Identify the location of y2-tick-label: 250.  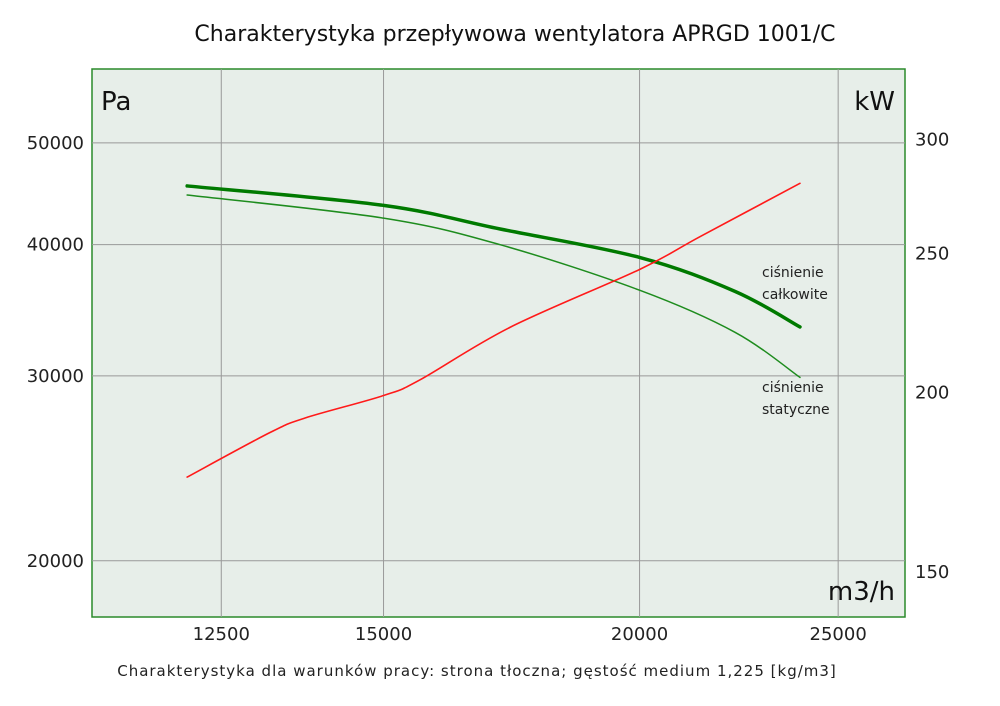
(932, 253).